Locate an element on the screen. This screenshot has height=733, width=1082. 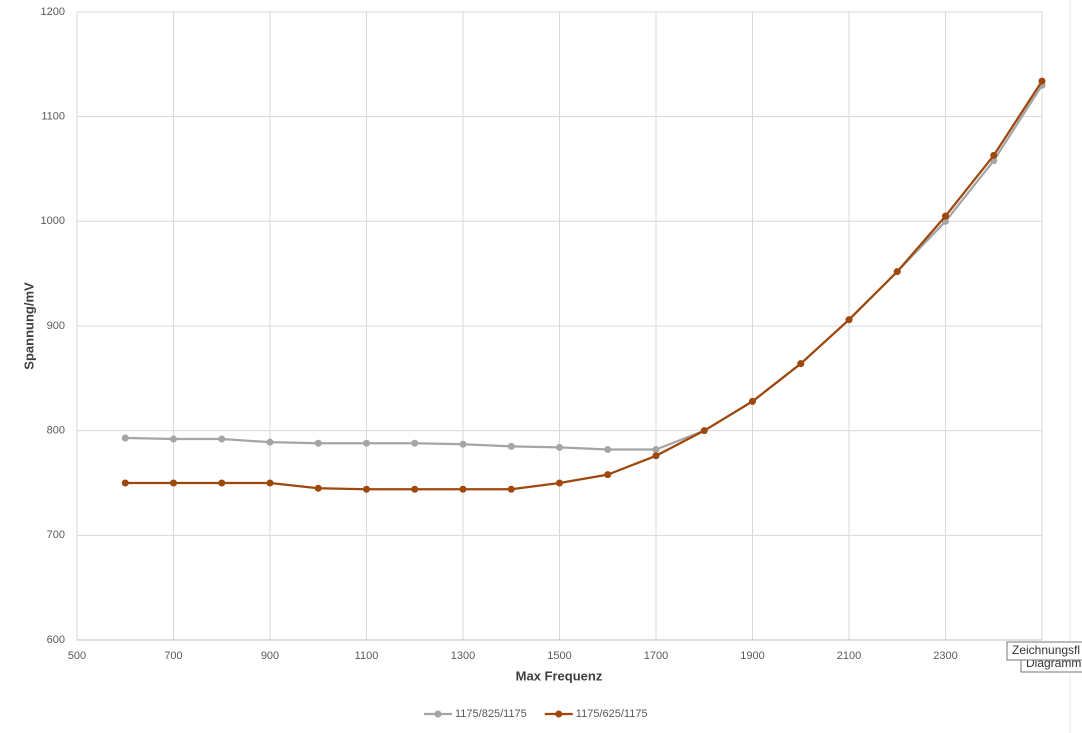
x-tick-label: 1300 is located at coordinates (463, 656).